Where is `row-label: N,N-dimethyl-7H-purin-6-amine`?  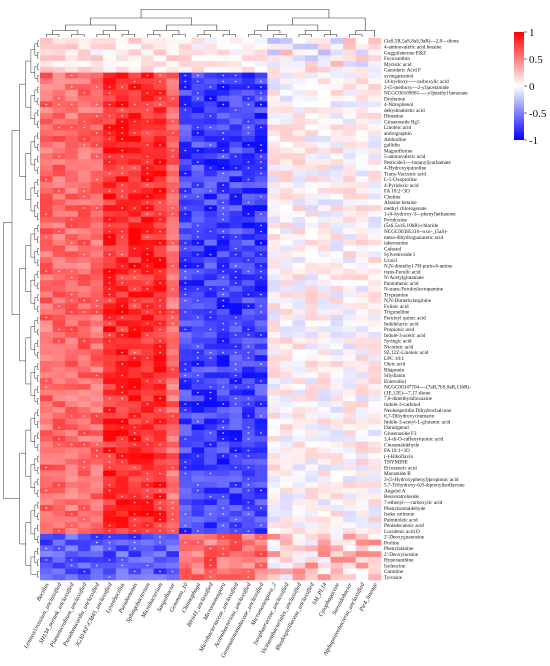
row-label: N,N-dimethyl-7H-purin-6-amine is located at coordinates (418, 267).